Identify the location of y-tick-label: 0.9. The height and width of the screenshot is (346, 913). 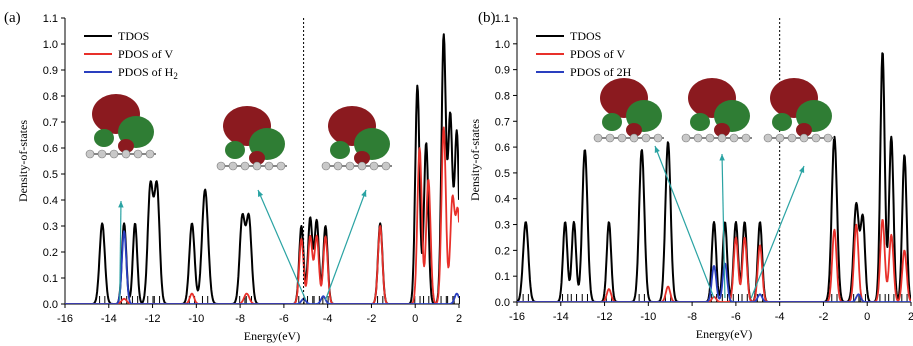
(502, 71).